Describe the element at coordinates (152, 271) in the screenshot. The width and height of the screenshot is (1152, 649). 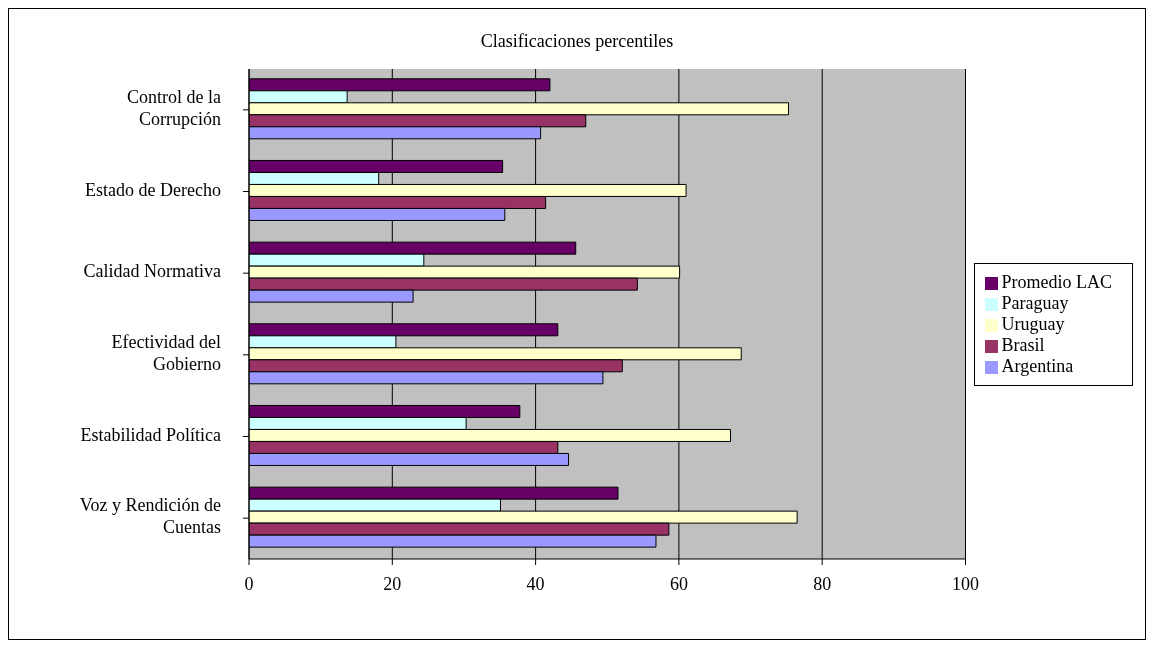
I see `y-tick-label: Calidad Normativa` at that location.